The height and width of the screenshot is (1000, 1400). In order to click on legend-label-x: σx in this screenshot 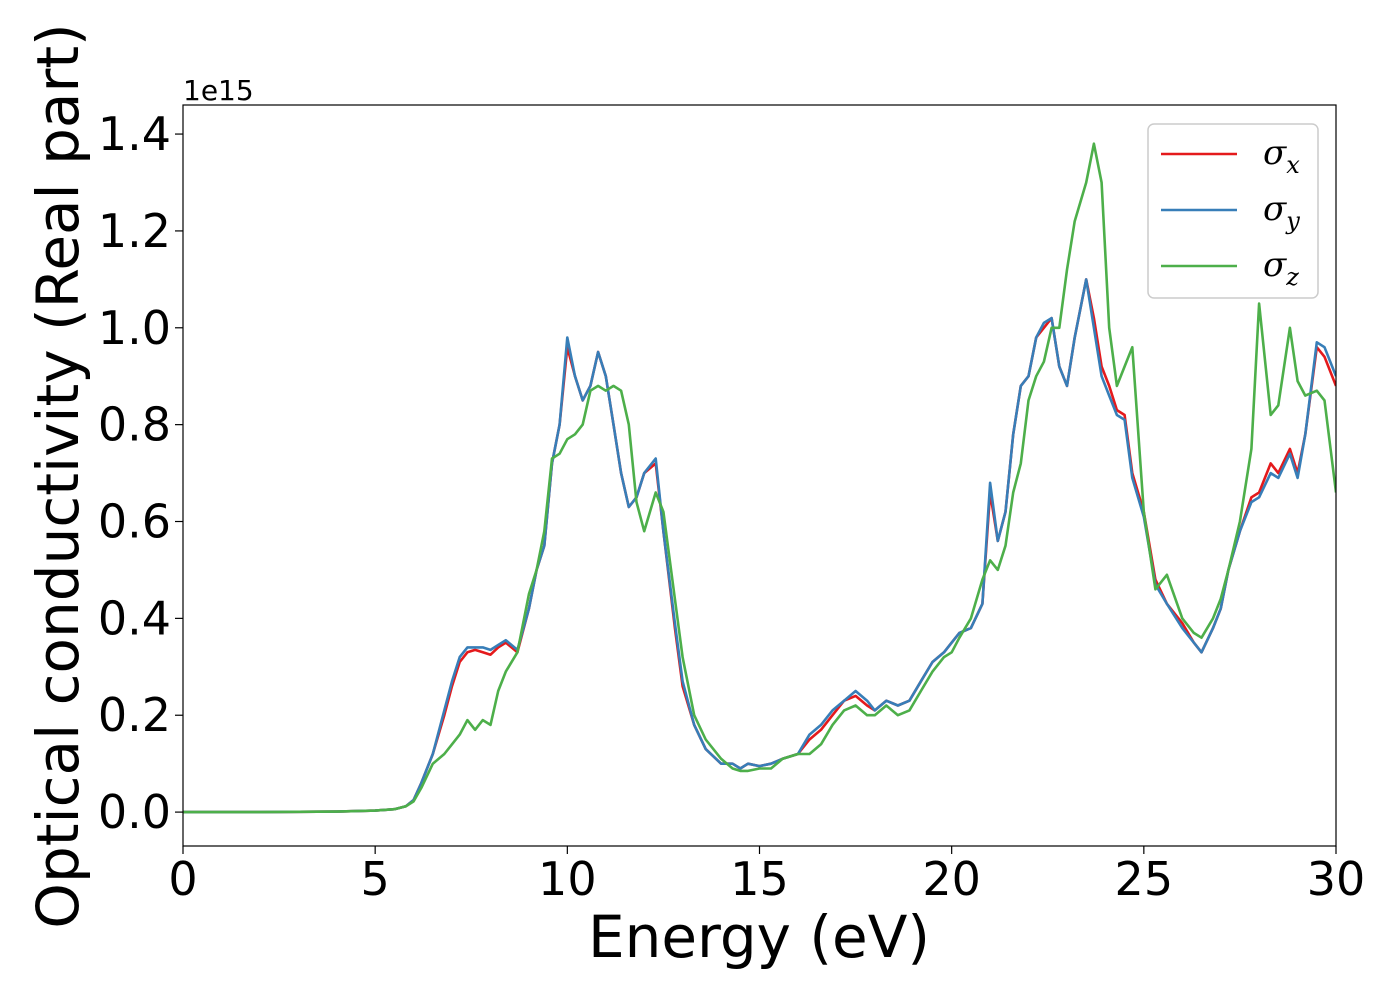, I will do `click(1281, 156)`.